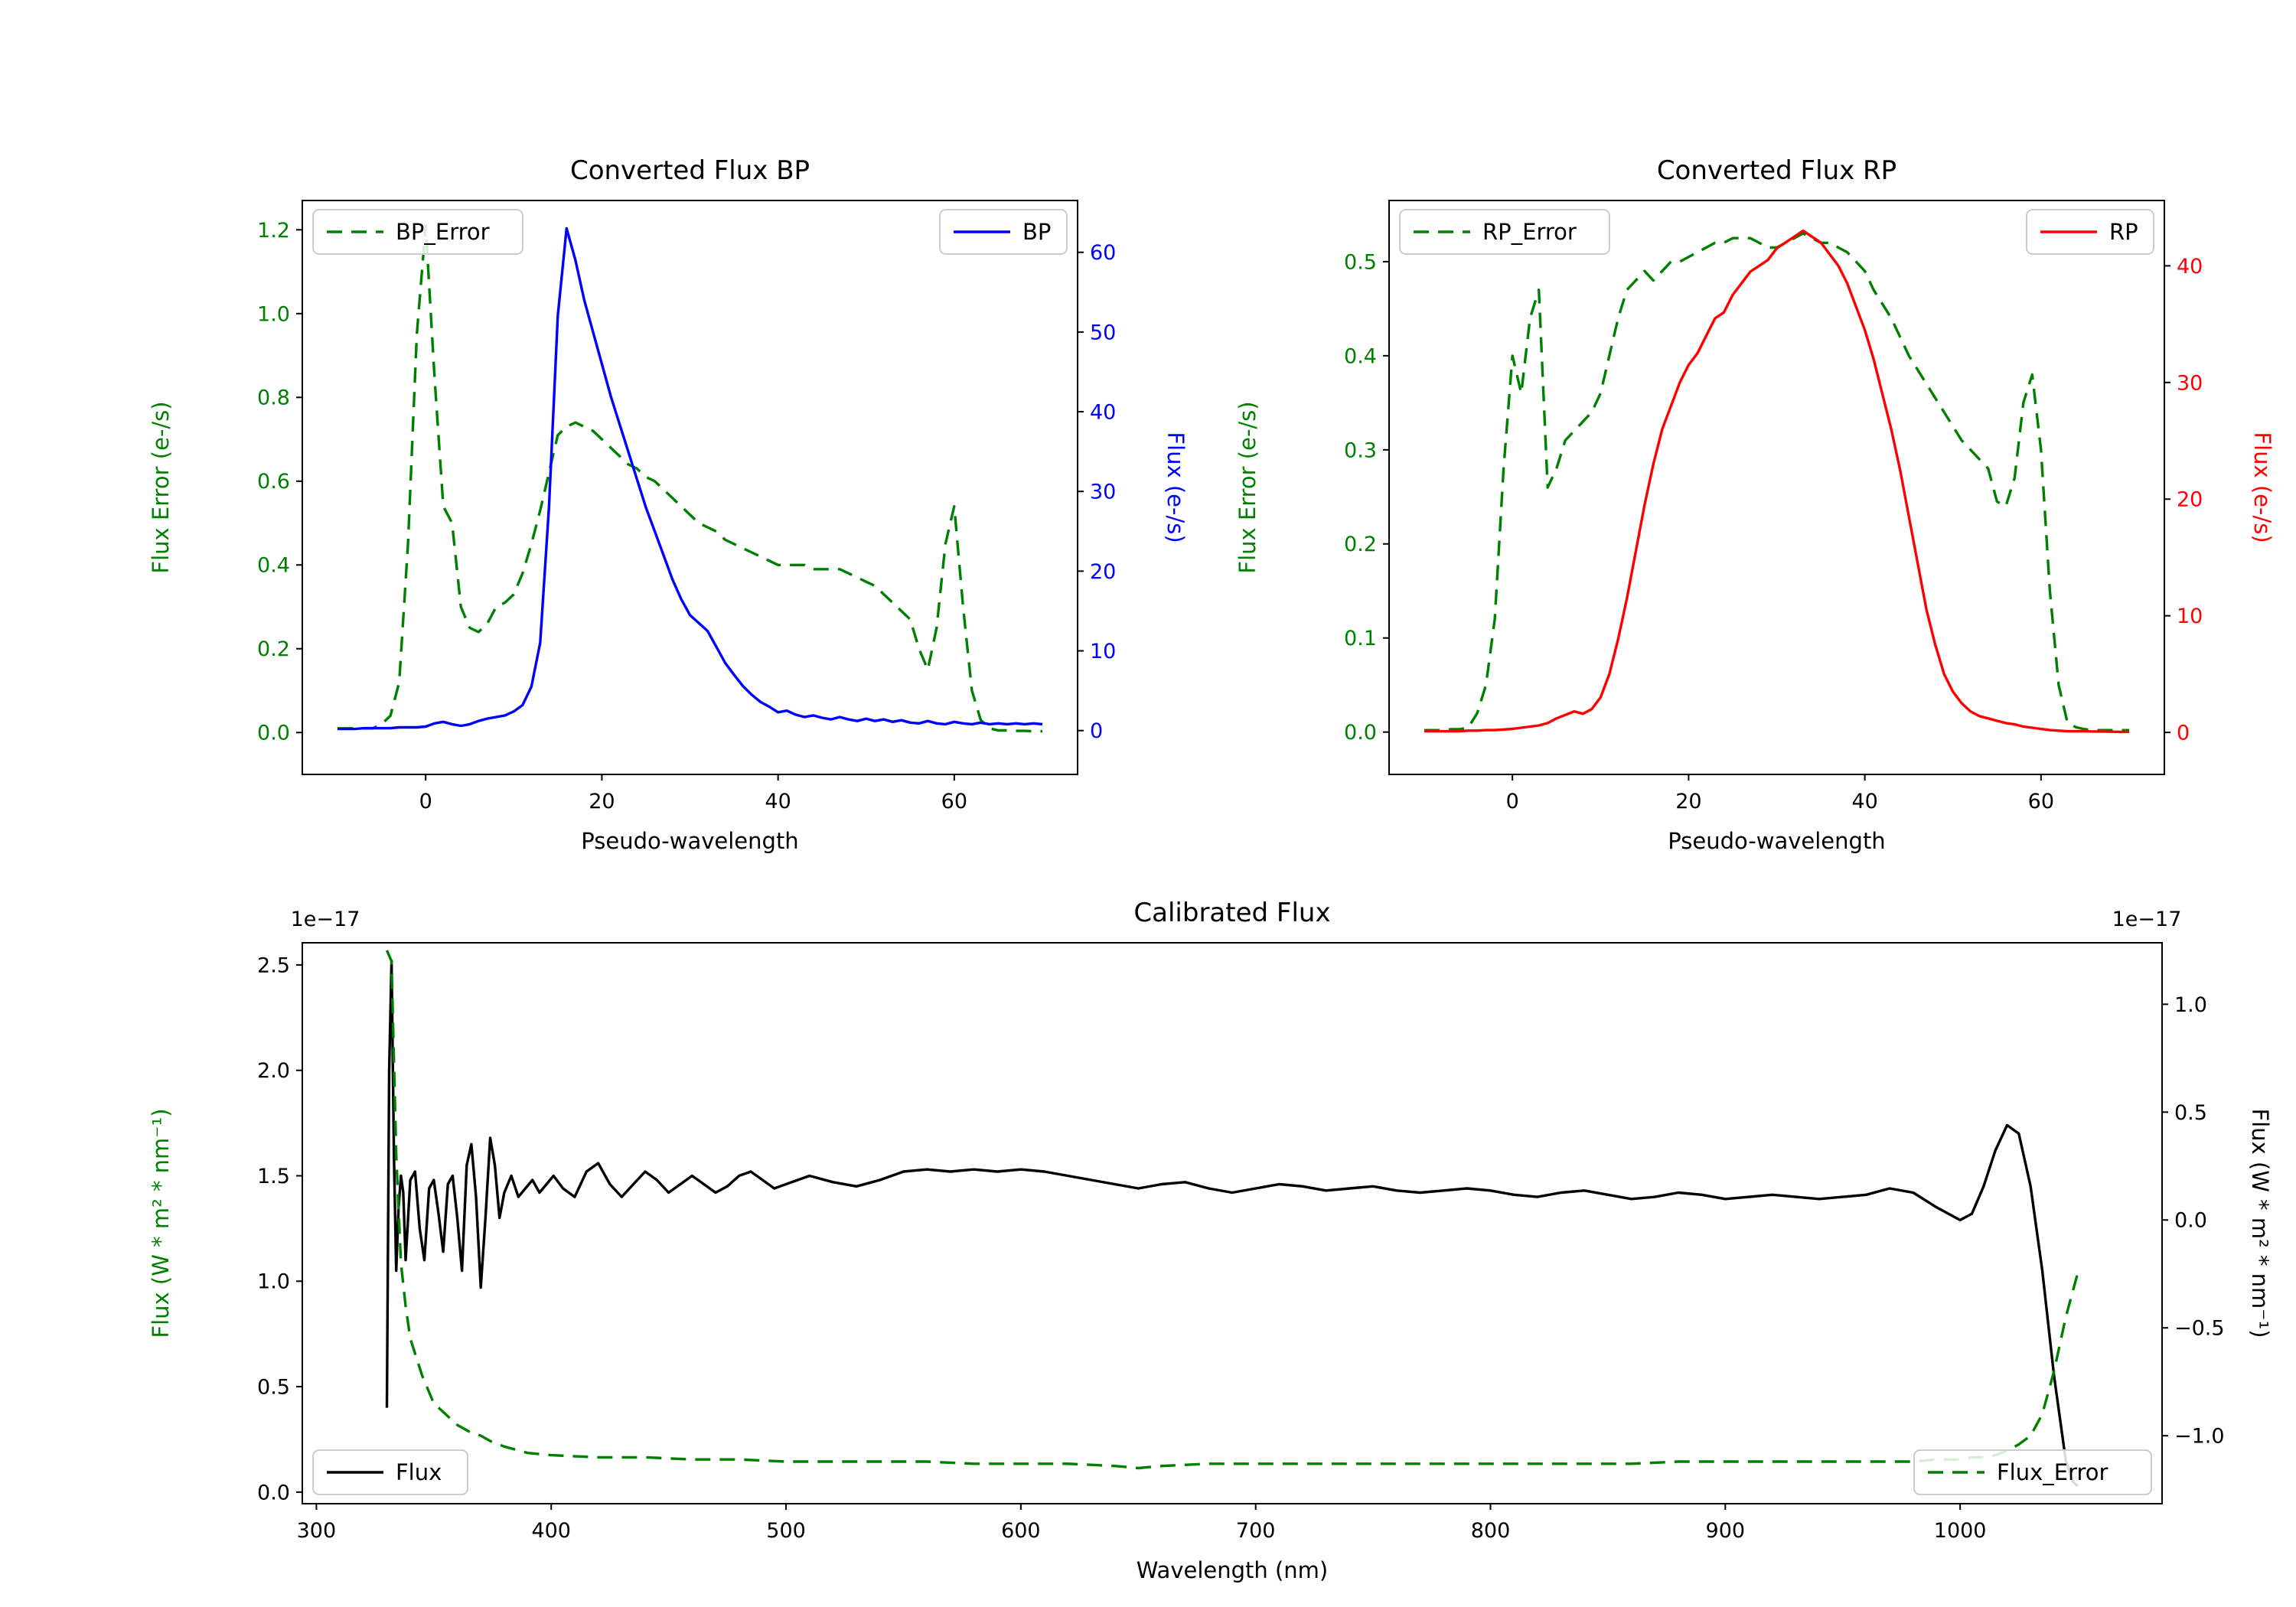 The height and width of the screenshot is (1607, 2296). I want to click on rp-title: Converted Flux RP, so click(1776, 170).